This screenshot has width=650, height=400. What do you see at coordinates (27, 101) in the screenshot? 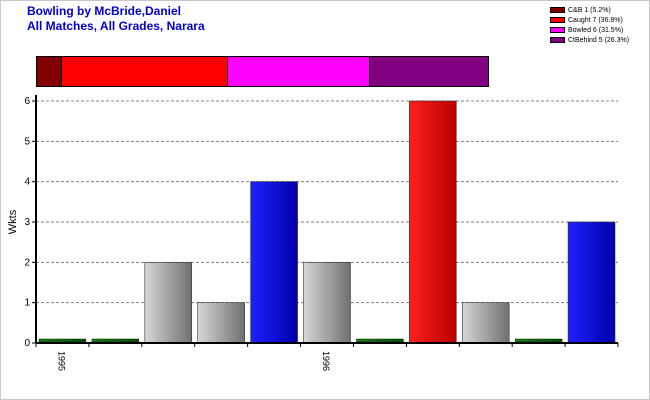
I see `y-tick-label: 6` at bounding box center [27, 101].